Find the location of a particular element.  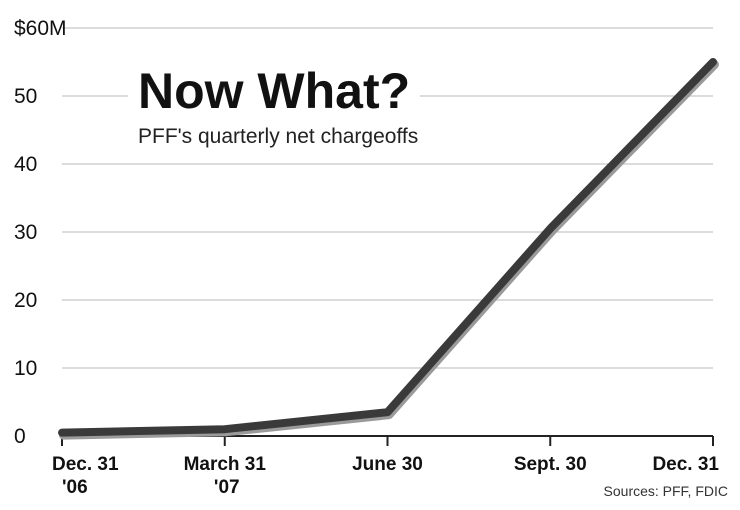

x-tick-label-2: June 30 is located at coordinates (387, 464).